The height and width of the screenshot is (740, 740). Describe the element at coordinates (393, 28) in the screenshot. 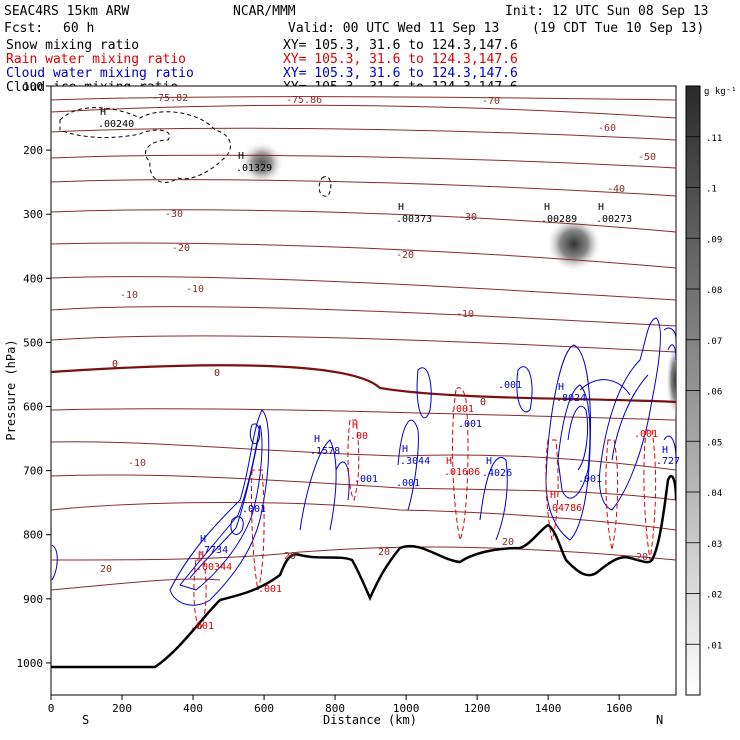

I see `valid-time: Valid: 00 UTC Wed 11 Sep 13` at that location.